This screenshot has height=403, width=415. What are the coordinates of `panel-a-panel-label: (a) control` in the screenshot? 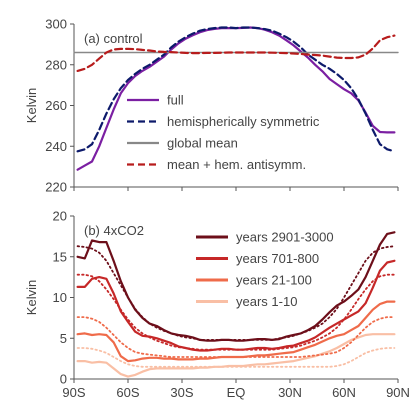 It's located at (113, 38).